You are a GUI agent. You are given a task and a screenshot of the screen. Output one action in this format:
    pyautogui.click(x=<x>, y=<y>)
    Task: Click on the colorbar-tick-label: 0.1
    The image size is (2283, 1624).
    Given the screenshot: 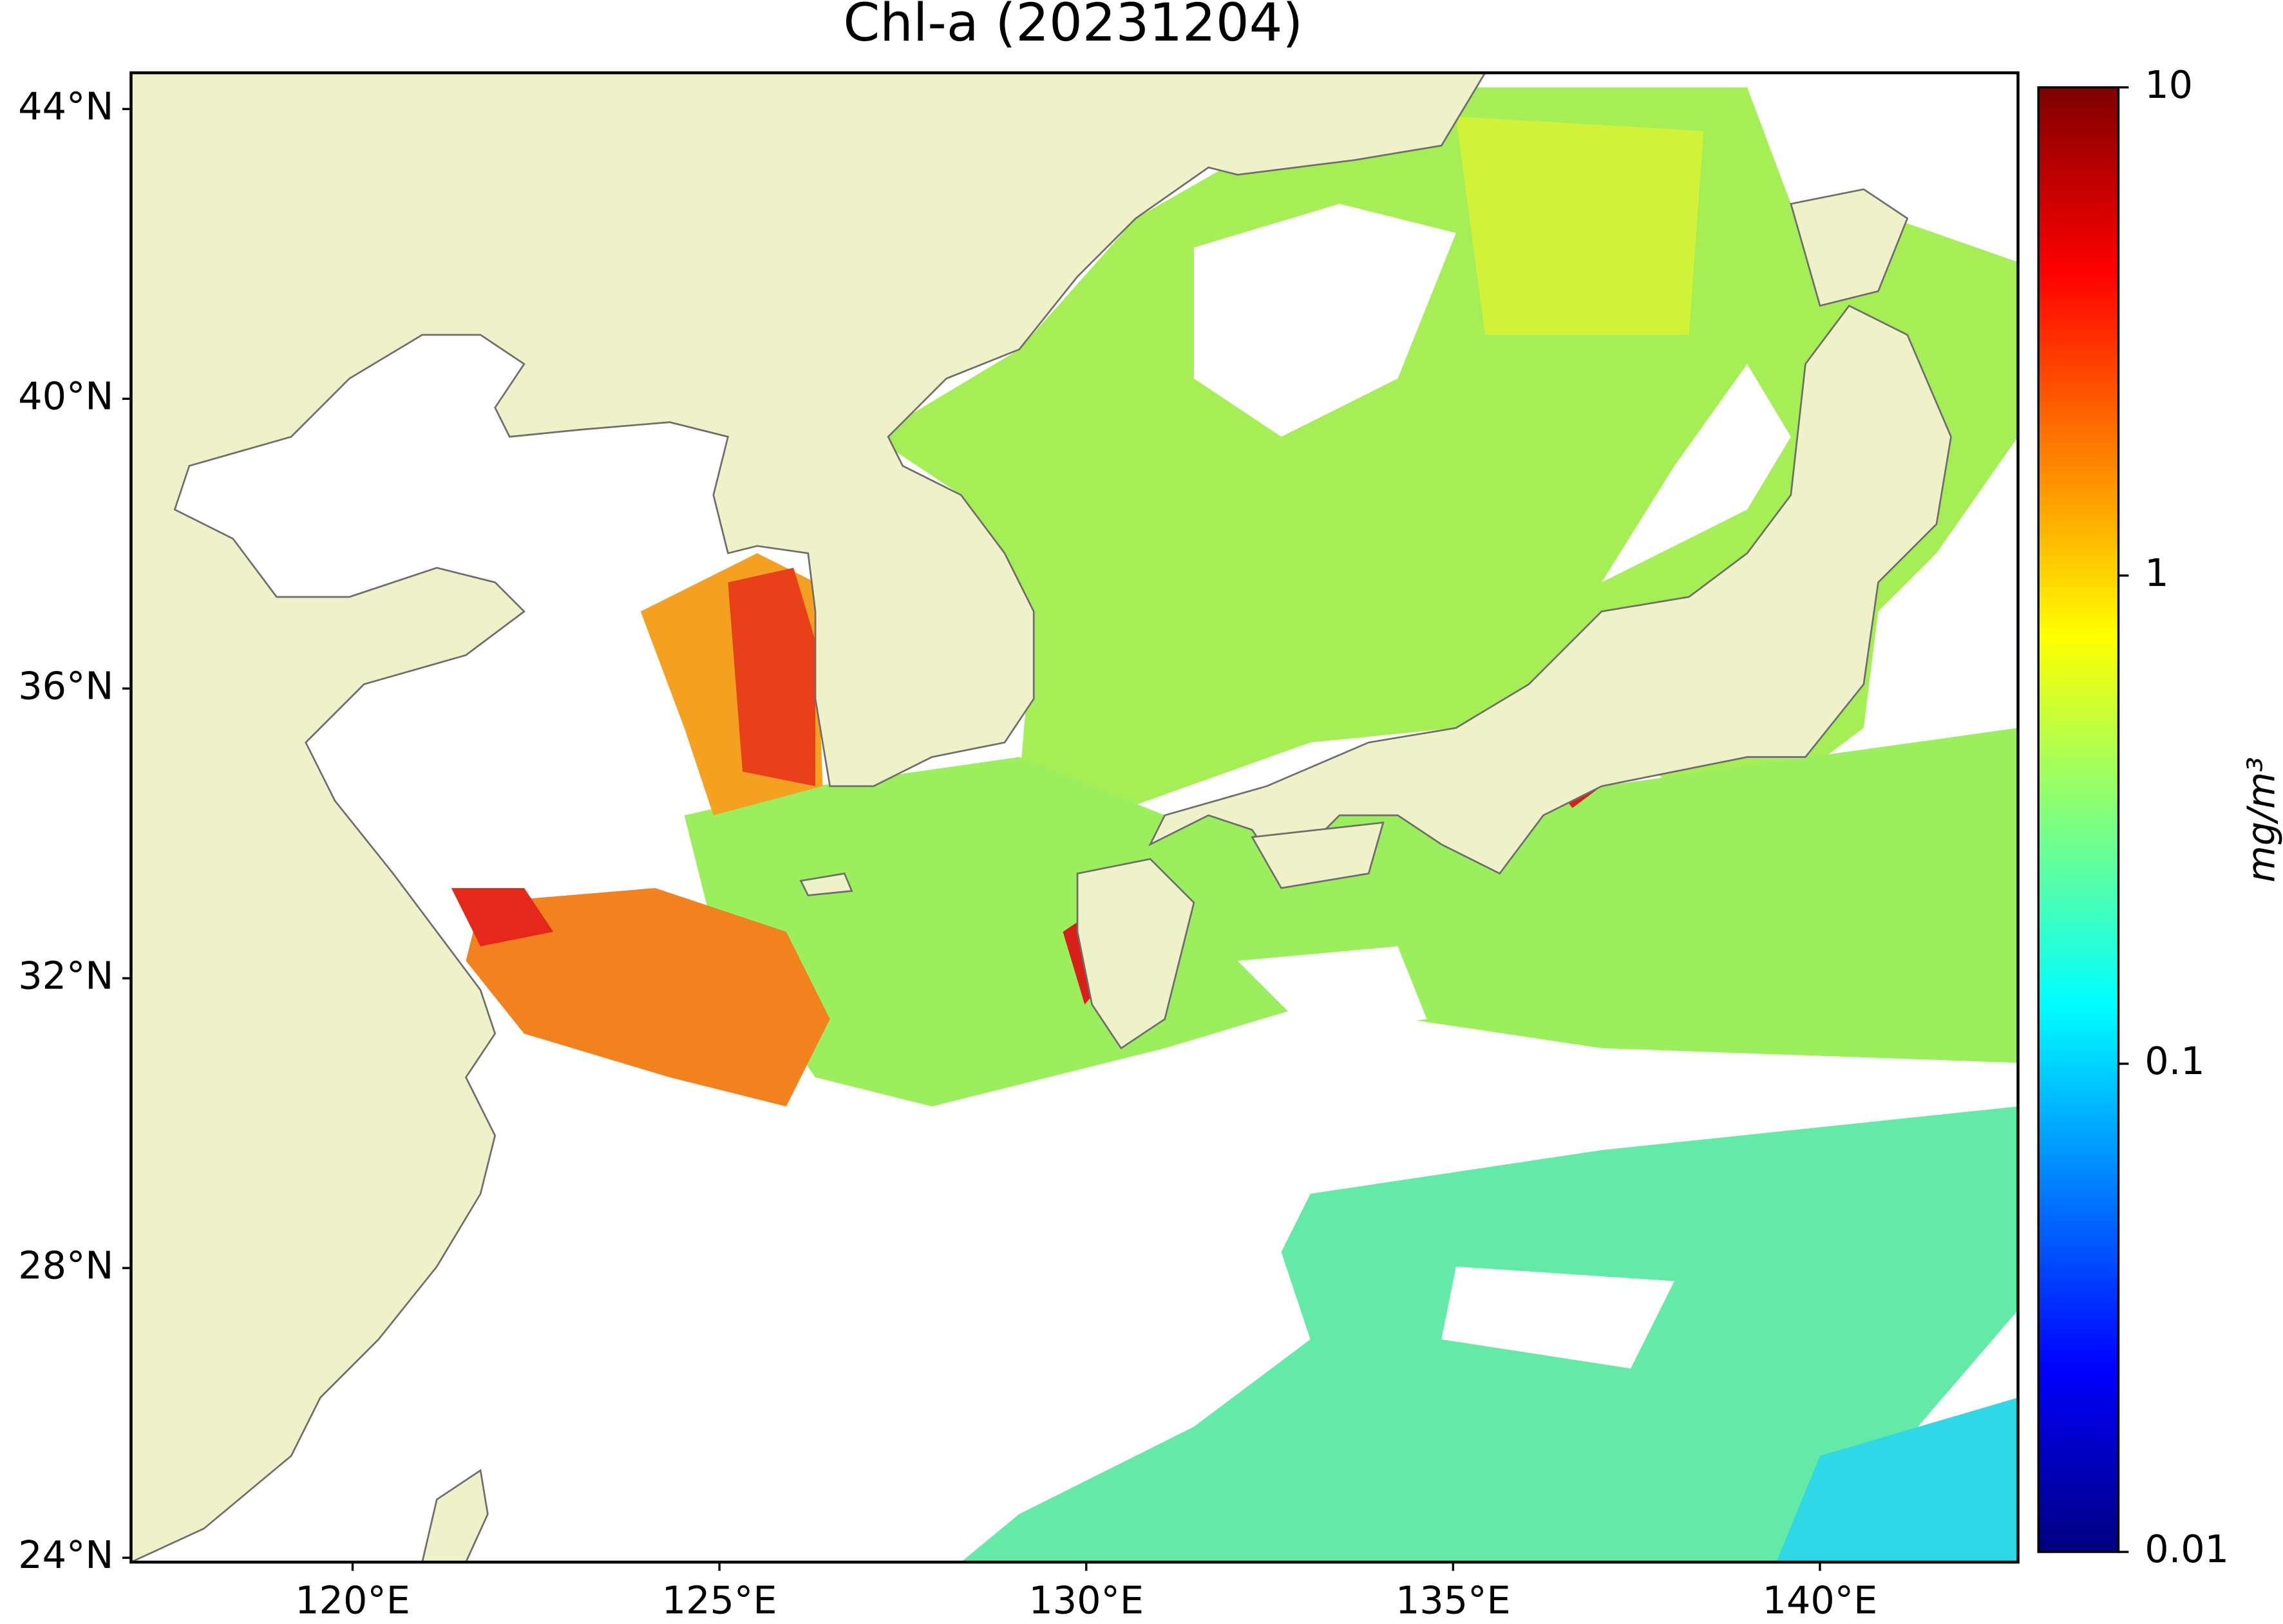 What is the action you would take?
    pyautogui.click(x=2174, y=1061)
    